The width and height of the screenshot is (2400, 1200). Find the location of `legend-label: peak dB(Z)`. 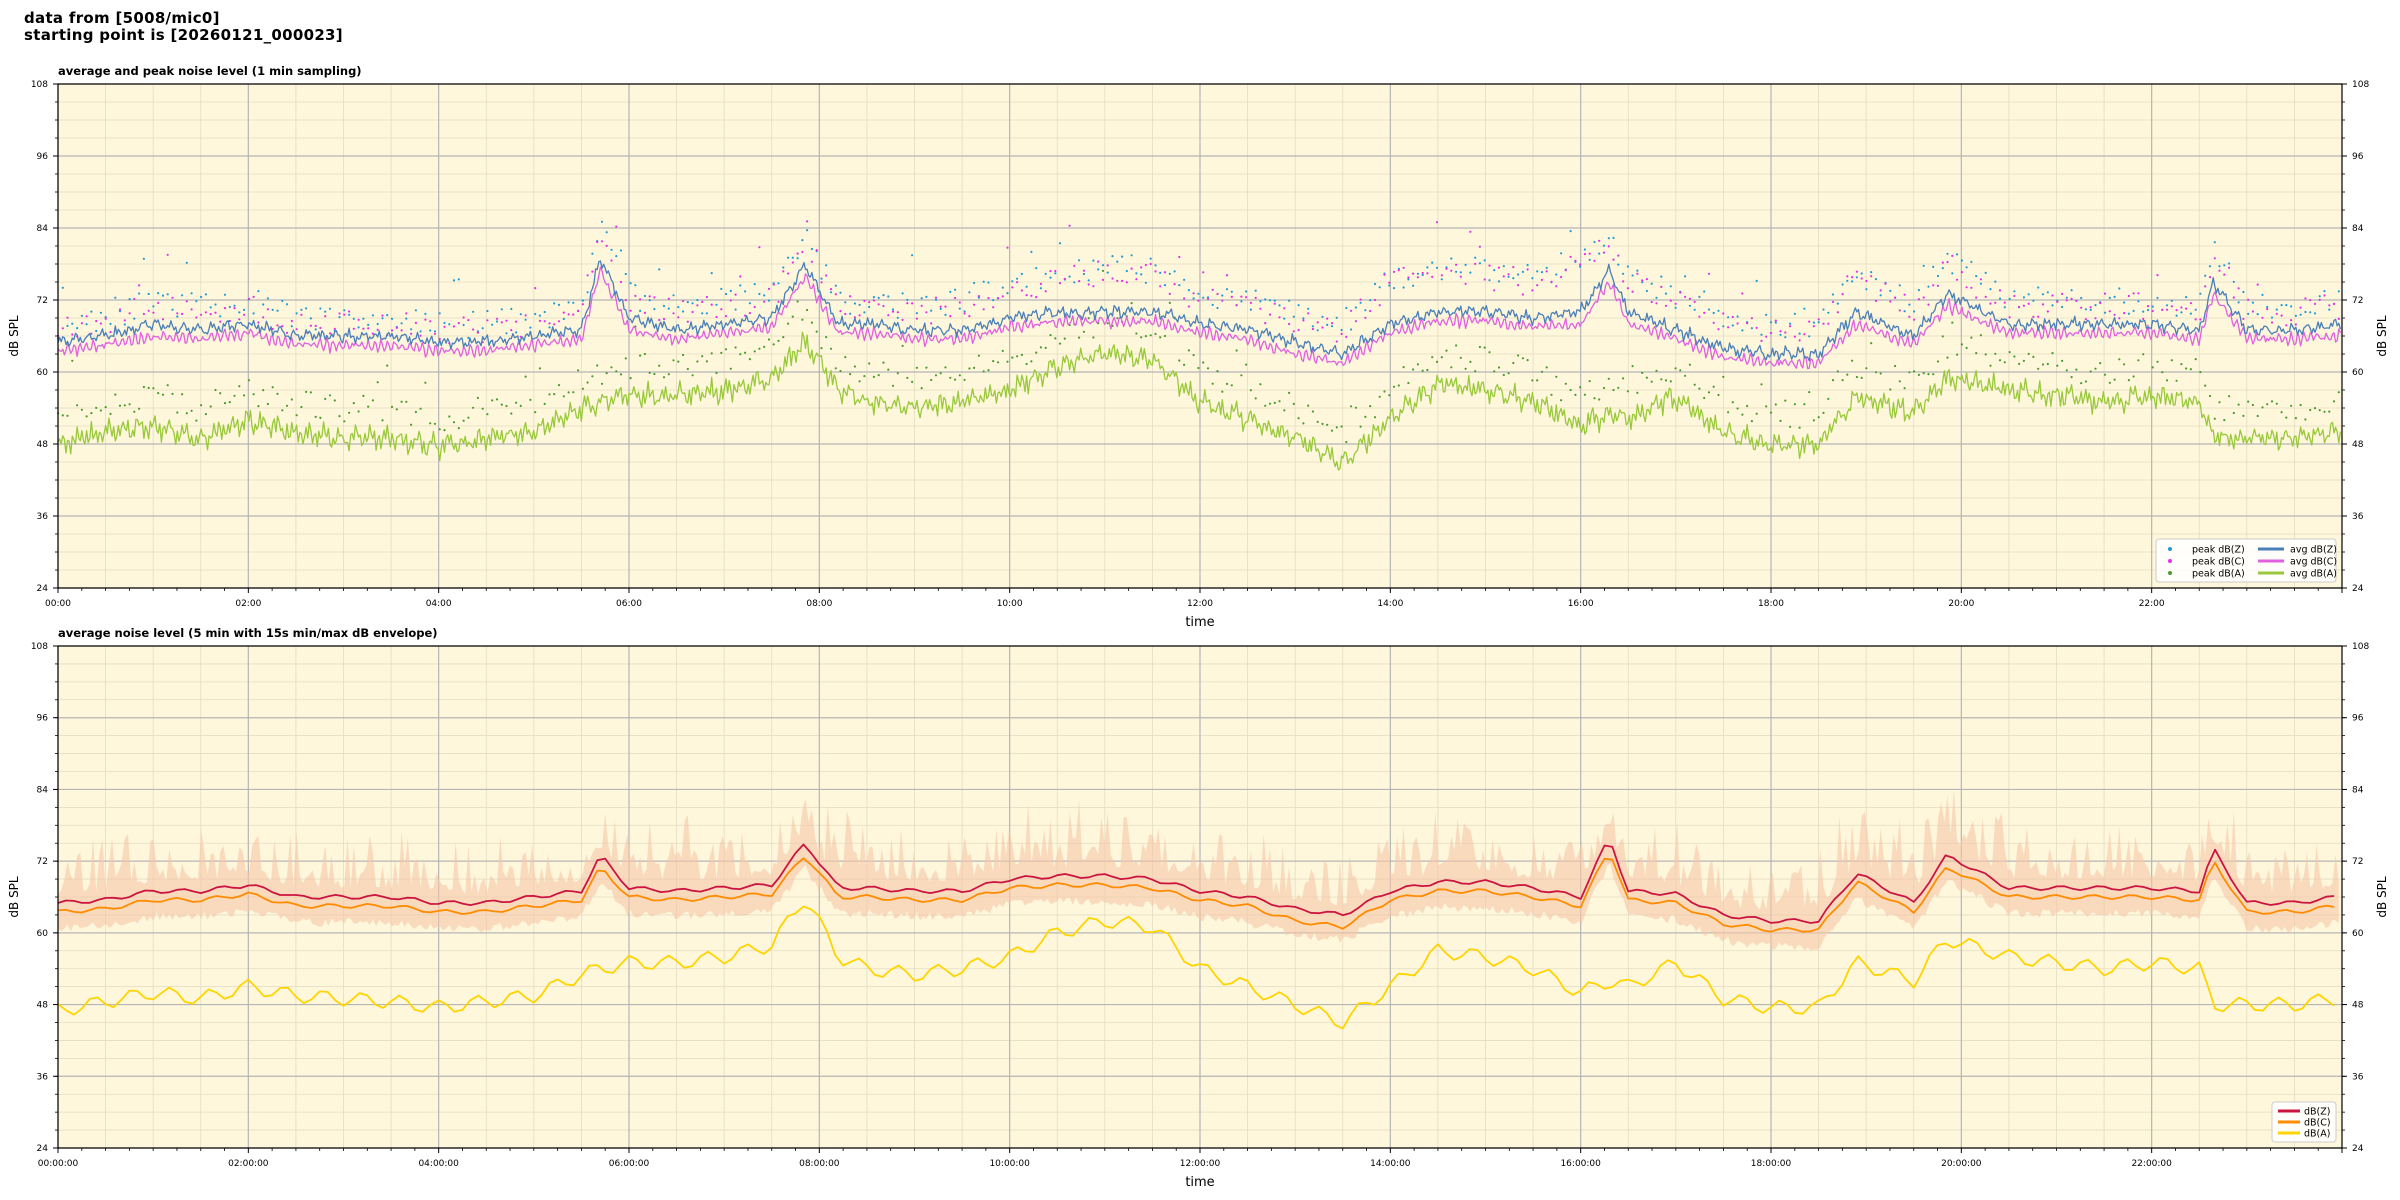

legend-label: peak dB(Z) is located at coordinates (2218, 550).